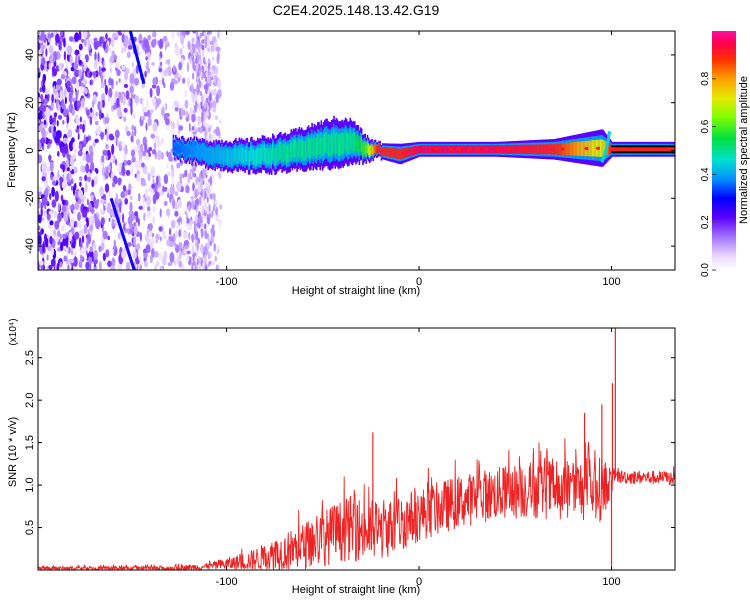 The image size is (750, 600). What do you see at coordinates (419, 582) in the screenshot?
I see `x-tick-label: 0` at bounding box center [419, 582].